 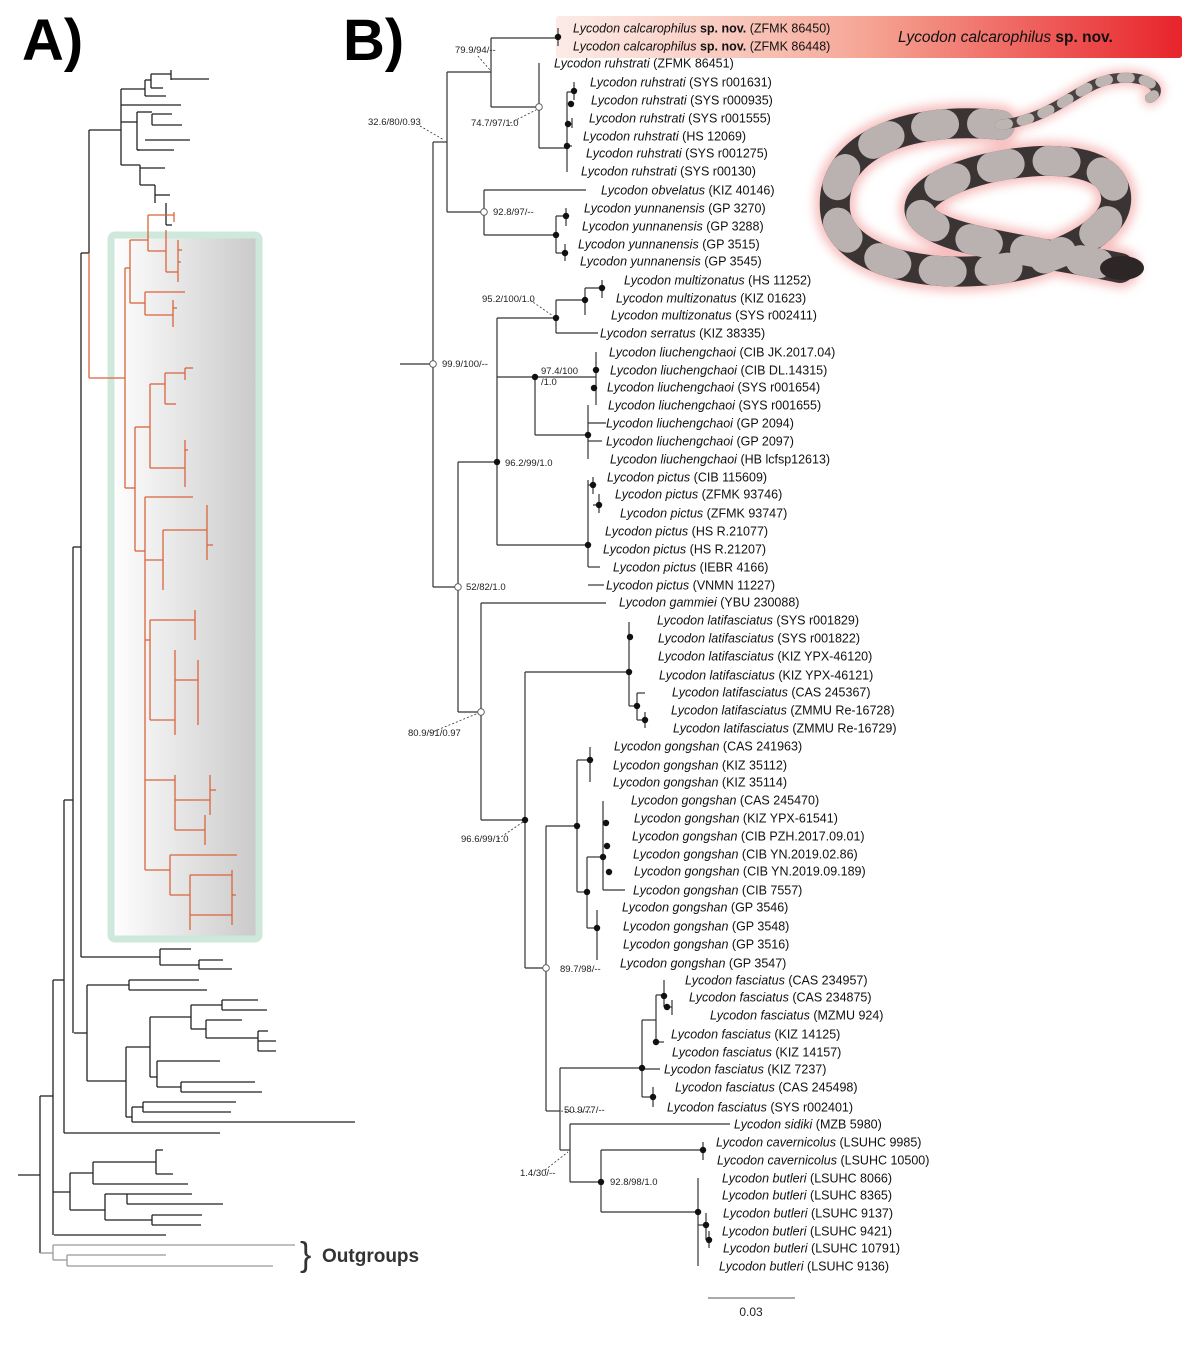 I want to click on tip-label: Lycodon liuchengchaoi (GP 2097), so click(x=700, y=442).